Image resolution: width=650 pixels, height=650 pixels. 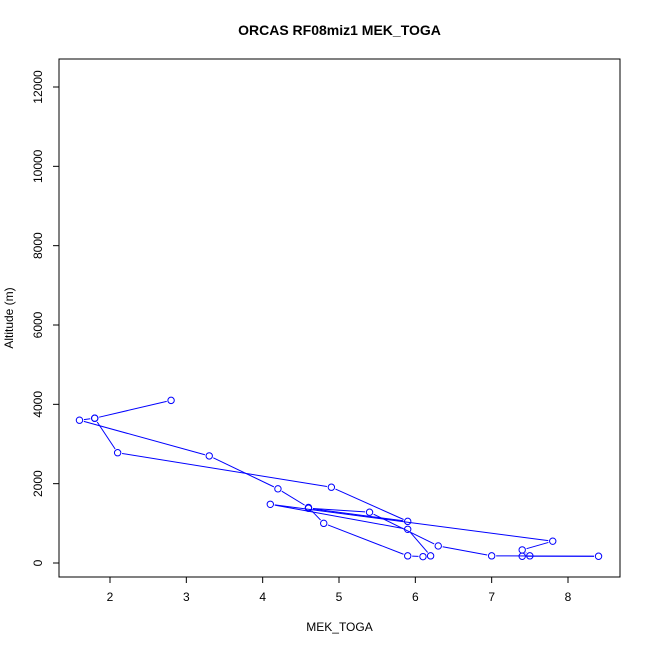 I want to click on y-axis-label: Altitude (m), so click(x=9, y=317).